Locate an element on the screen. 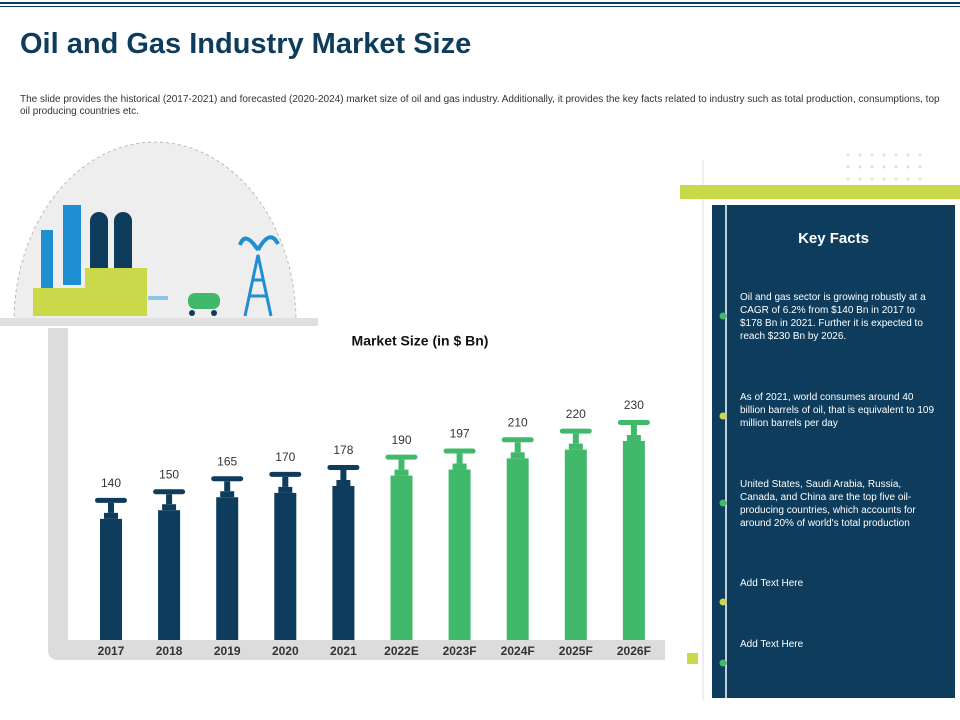 The image size is (960, 720). dot-pattern is located at coordinates (884, 167).